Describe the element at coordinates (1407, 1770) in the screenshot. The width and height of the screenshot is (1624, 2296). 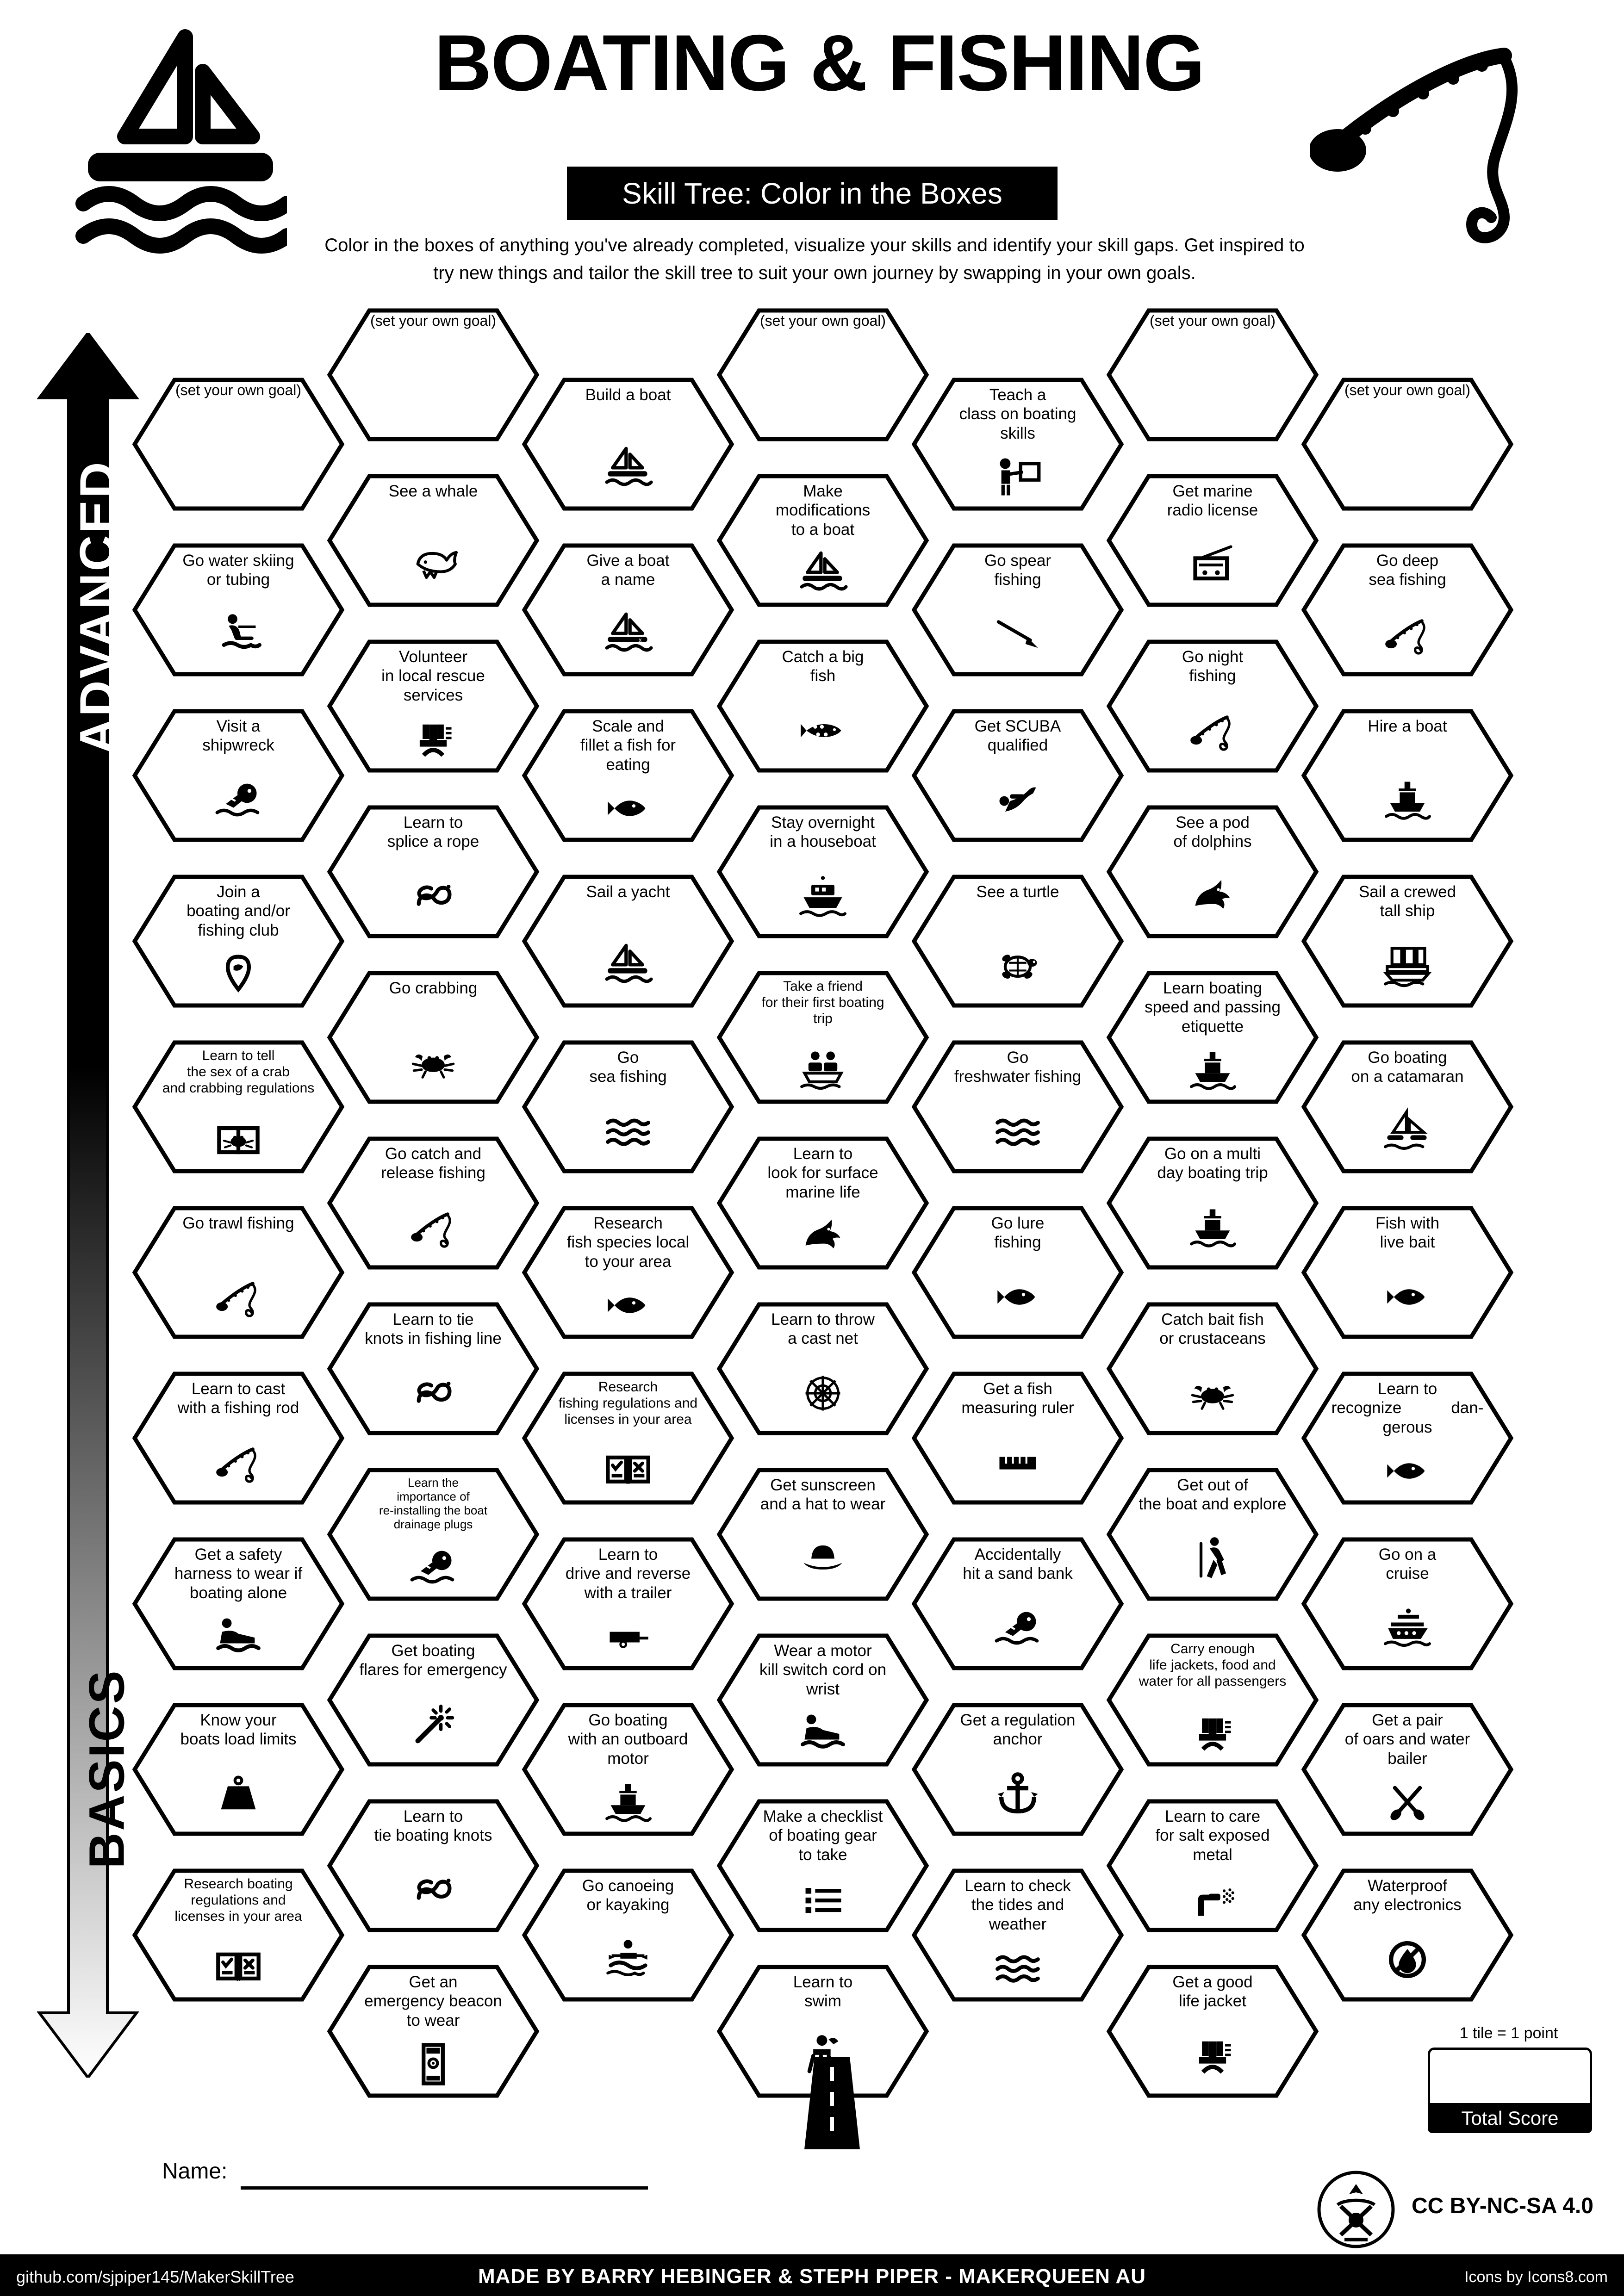
I see `skill-tile: Get a pair of oars and water bailer` at that location.